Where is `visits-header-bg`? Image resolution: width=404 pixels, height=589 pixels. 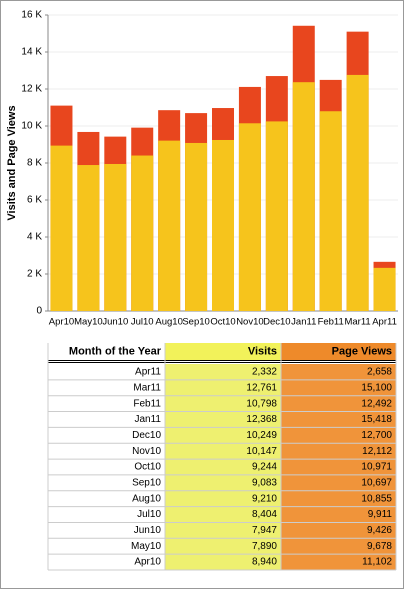
visits-header-bg is located at coordinates (223, 351).